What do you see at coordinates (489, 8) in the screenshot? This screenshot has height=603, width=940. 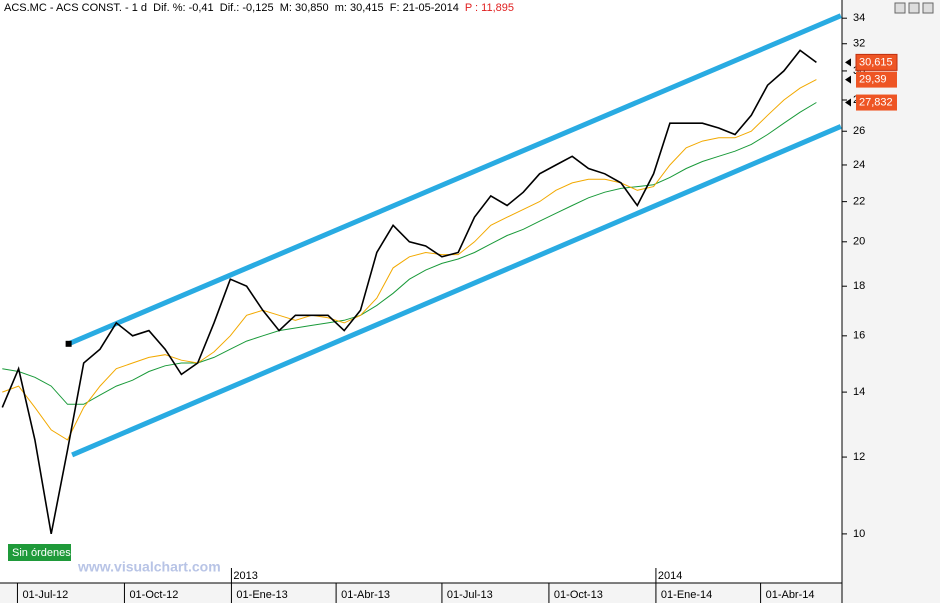 I see `chart-subtitle: P : 11,895` at bounding box center [489, 8].